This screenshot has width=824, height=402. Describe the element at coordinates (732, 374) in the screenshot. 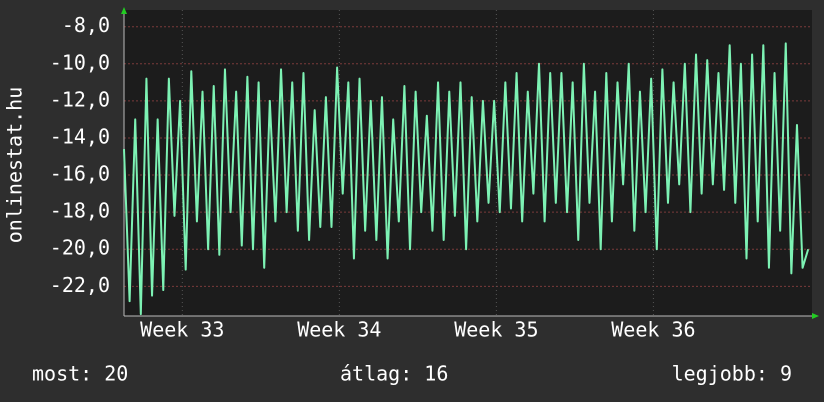

I see `footer-best: legjobb: 9` at that location.